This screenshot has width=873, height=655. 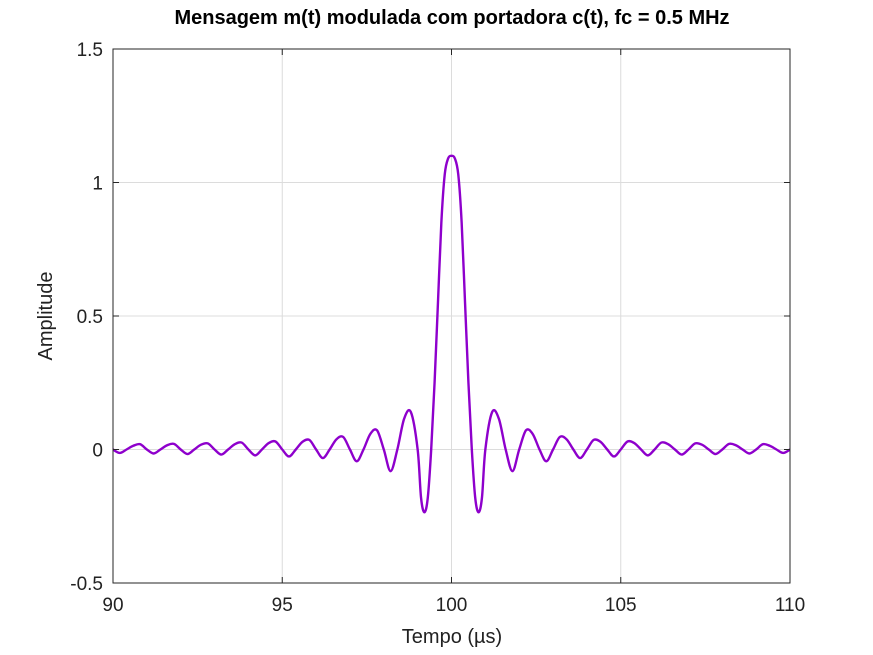 I want to click on x-tick-label: 100, so click(x=452, y=605).